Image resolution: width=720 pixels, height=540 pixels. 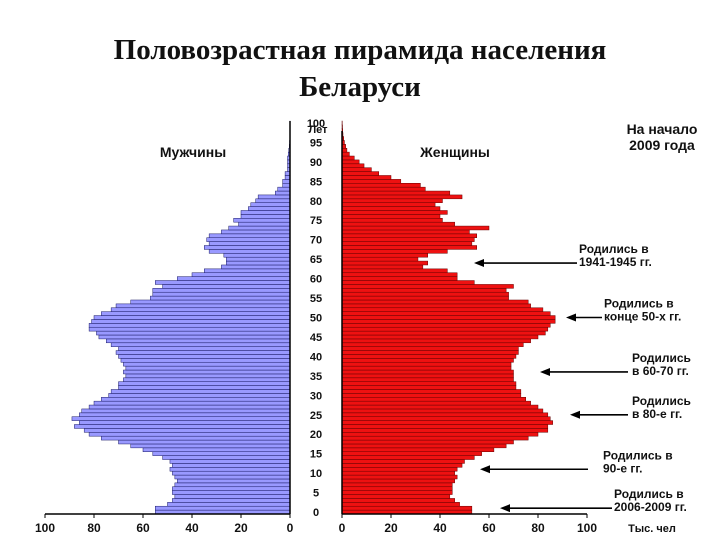 I want to click on age-tick-label: 20, so click(x=316, y=435).